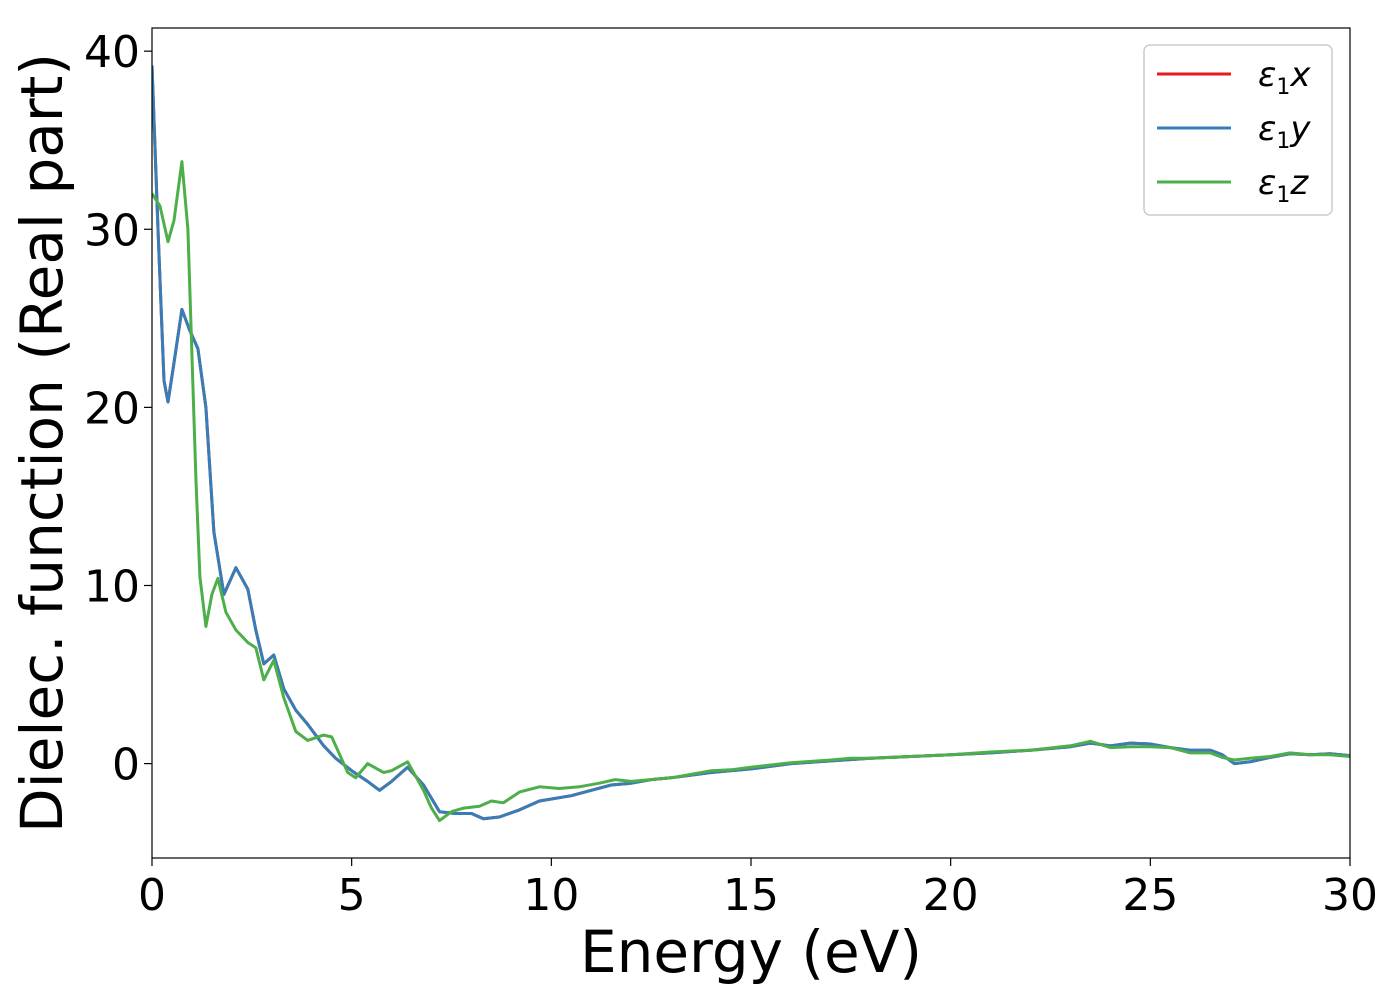 Image resolution: width=1400 pixels, height=1000 pixels. What do you see at coordinates (1350, 895) in the screenshot?
I see `x-tick-label: 30` at bounding box center [1350, 895].